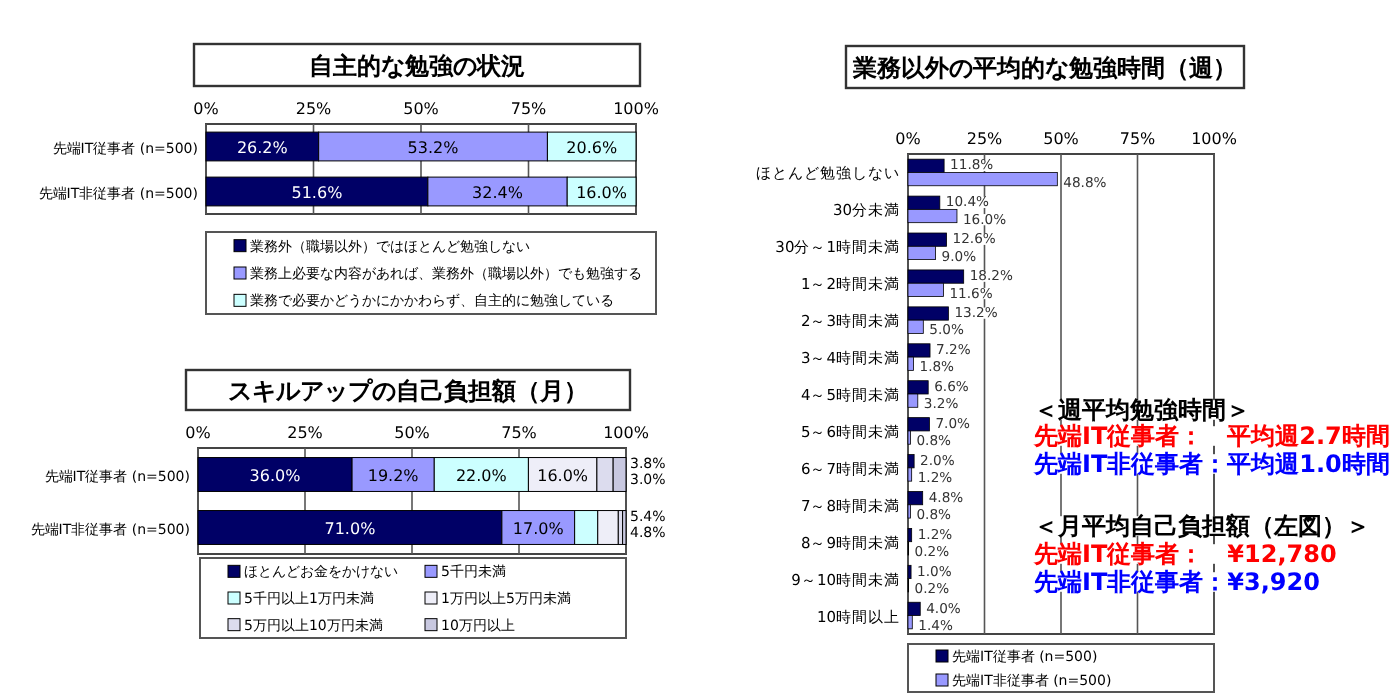 Image resolution: width=1400 pixels, height=694 pixels. What do you see at coordinates (481, 475) in the screenshot?
I see `data-label: 22.0%` at bounding box center [481, 475].